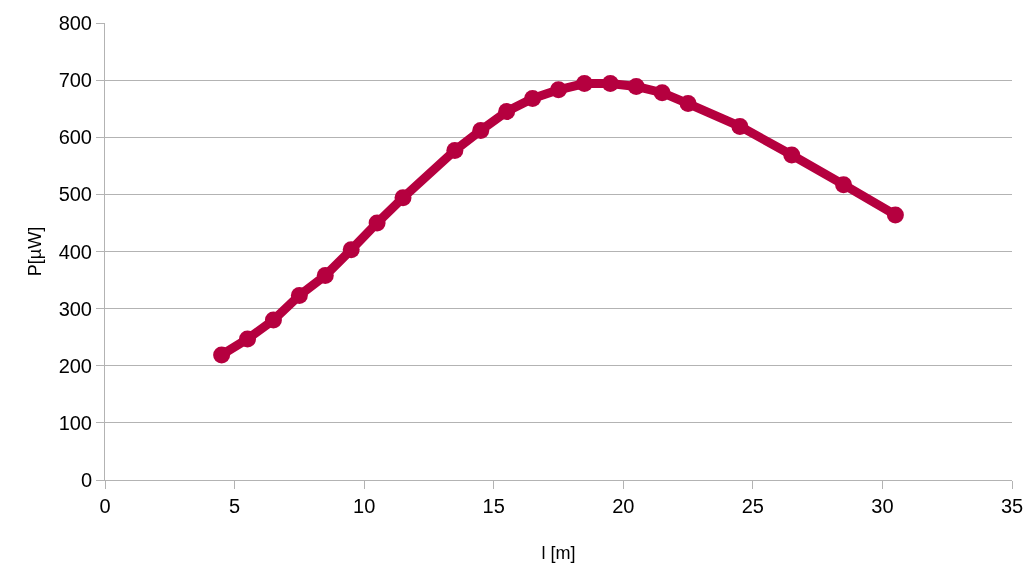 The width and height of the screenshot is (1036, 585). What do you see at coordinates (752, 506) in the screenshot?
I see `x-tick-label: 25` at bounding box center [752, 506].